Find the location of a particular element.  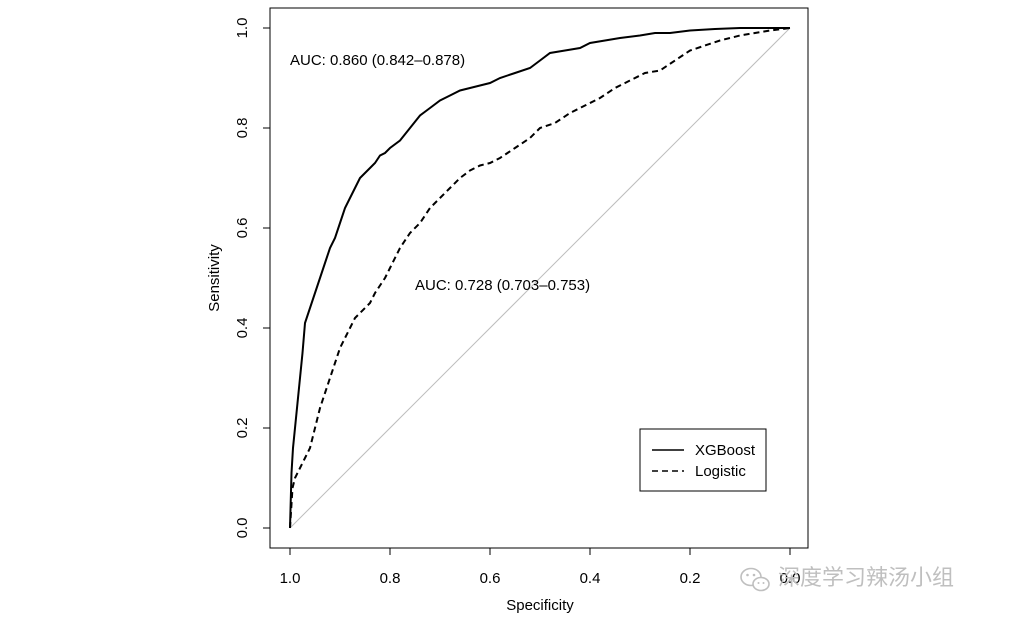

legend-box is located at coordinates (703, 460).